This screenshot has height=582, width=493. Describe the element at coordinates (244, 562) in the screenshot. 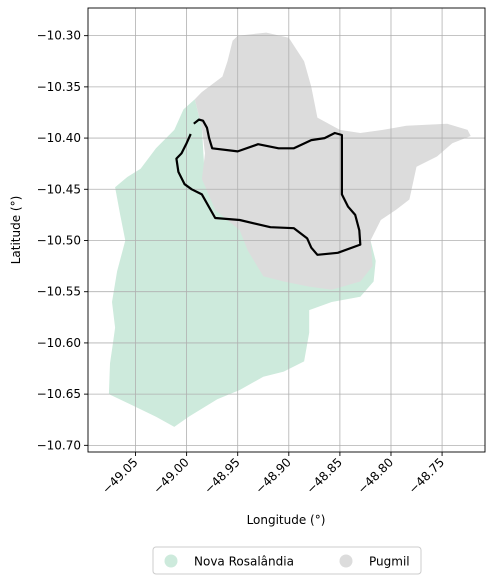

I see `legend-label-nova-rosalandia: Nova Rosalândia` at that location.